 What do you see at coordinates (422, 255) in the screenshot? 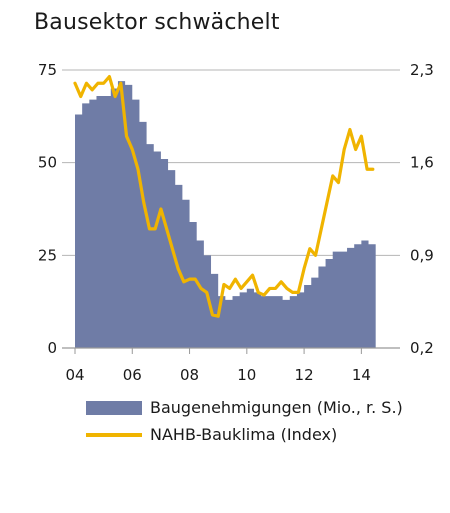
I see `y-right-tick-label: 0,9` at bounding box center [422, 255].